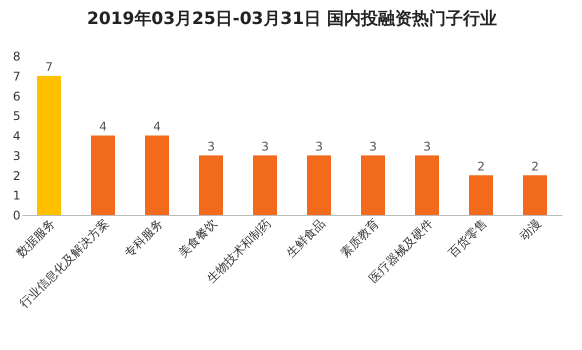  What do you see at coordinates (16, 96) in the screenshot?
I see `y-tick-label: 6` at bounding box center [16, 96].